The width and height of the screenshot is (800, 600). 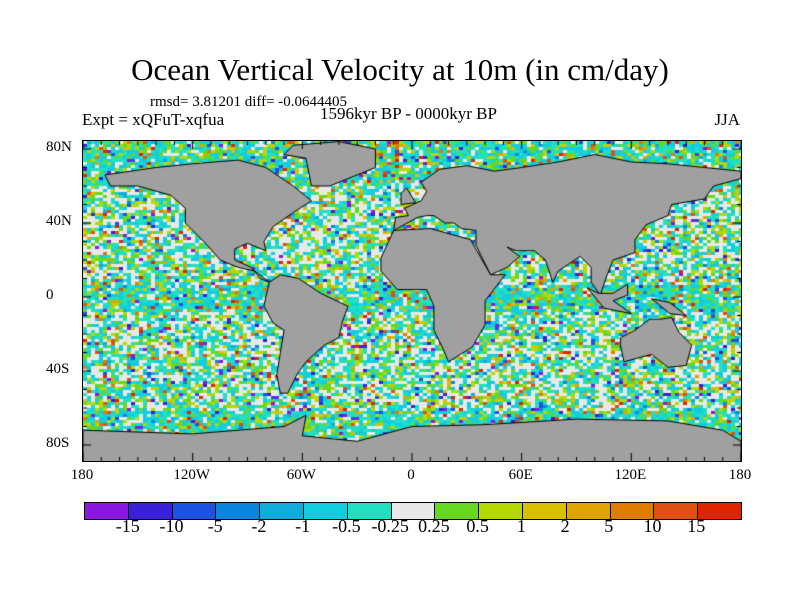 I want to click on colorbar-label: -2, so click(x=259, y=526).